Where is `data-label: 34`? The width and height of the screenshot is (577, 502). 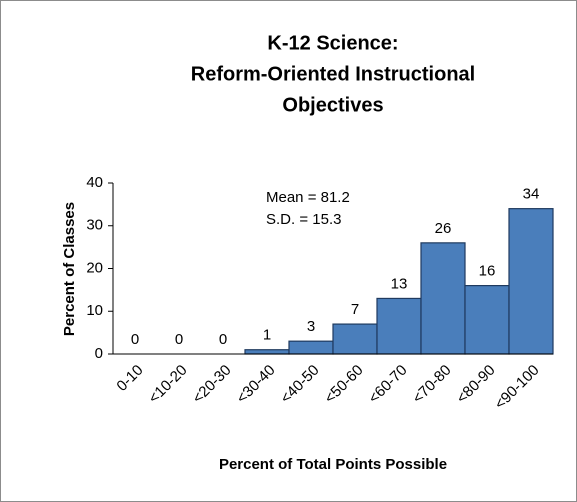 data-label: 34 is located at coordinates (531, 194).